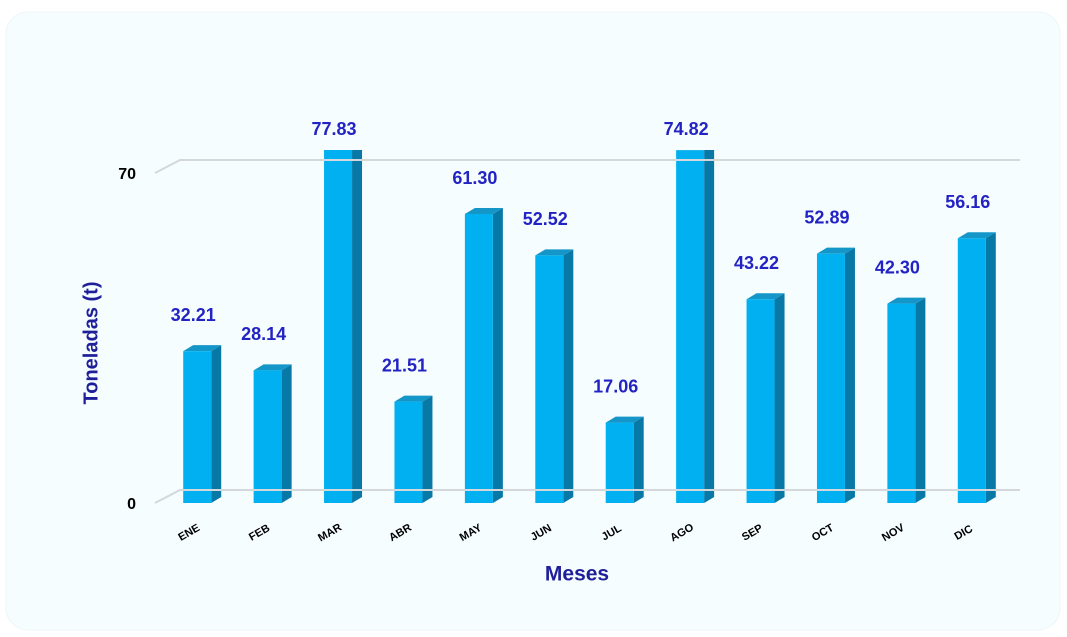  Describe the element at coordinates (263, 334) in the screenshot. I see `data-label: 28.14` at that location.